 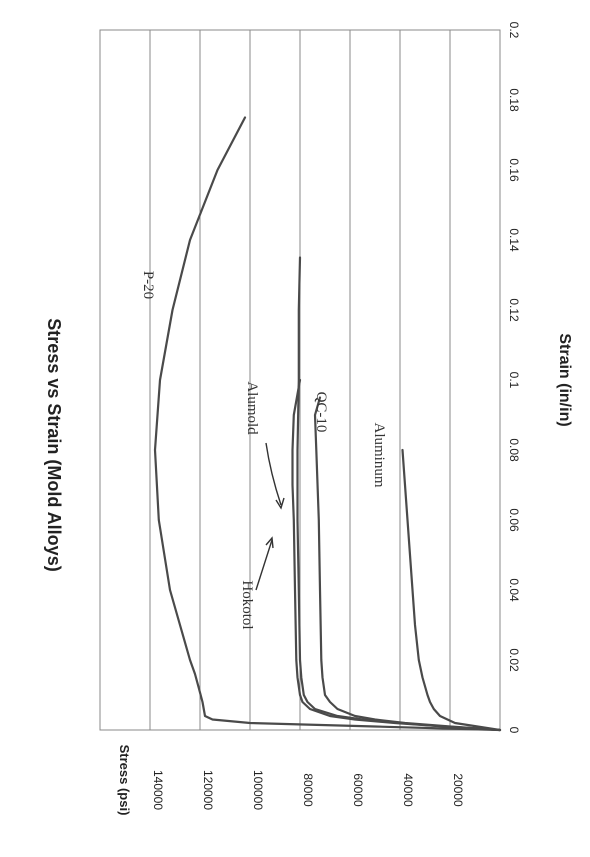 I want to click on y-tick-label: 40000, so click(x=408, y=790).